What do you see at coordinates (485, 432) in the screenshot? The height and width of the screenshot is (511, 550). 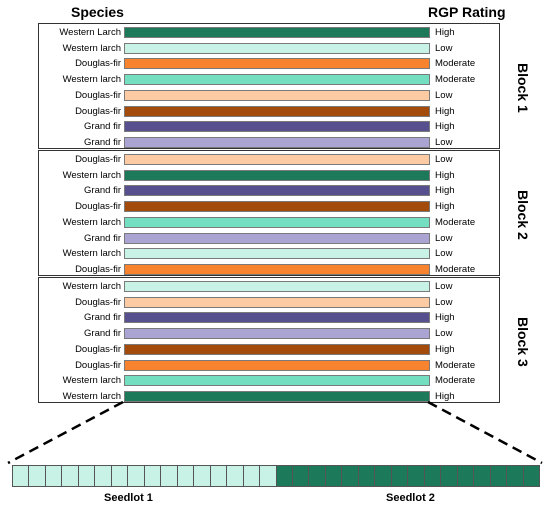 I see `zoom-line-right` at bounding box center [485, 432].